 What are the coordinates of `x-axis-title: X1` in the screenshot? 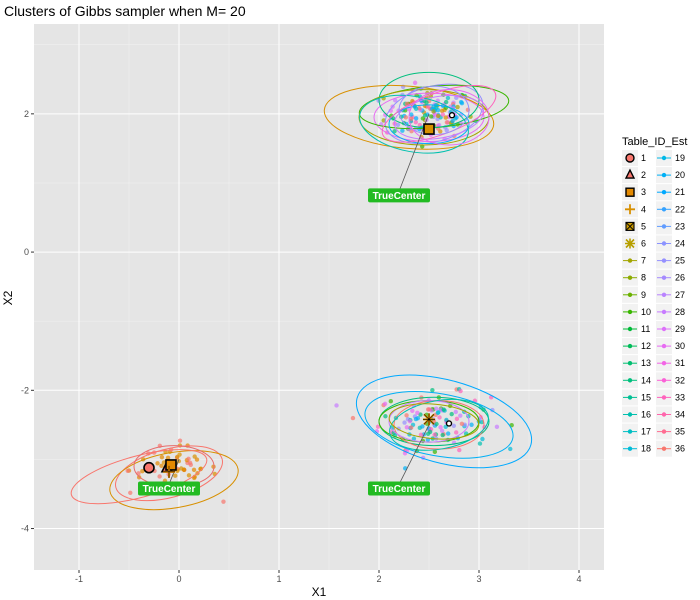 It's located at (319, 592).